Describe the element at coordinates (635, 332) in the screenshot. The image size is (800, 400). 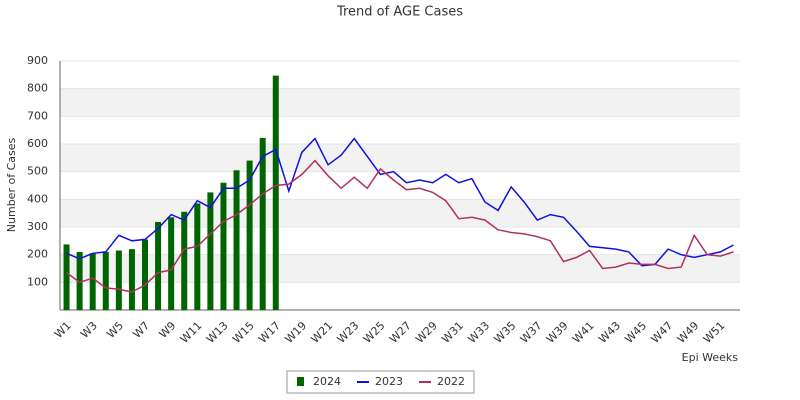
I see `x-tick-label: W45` at that location.